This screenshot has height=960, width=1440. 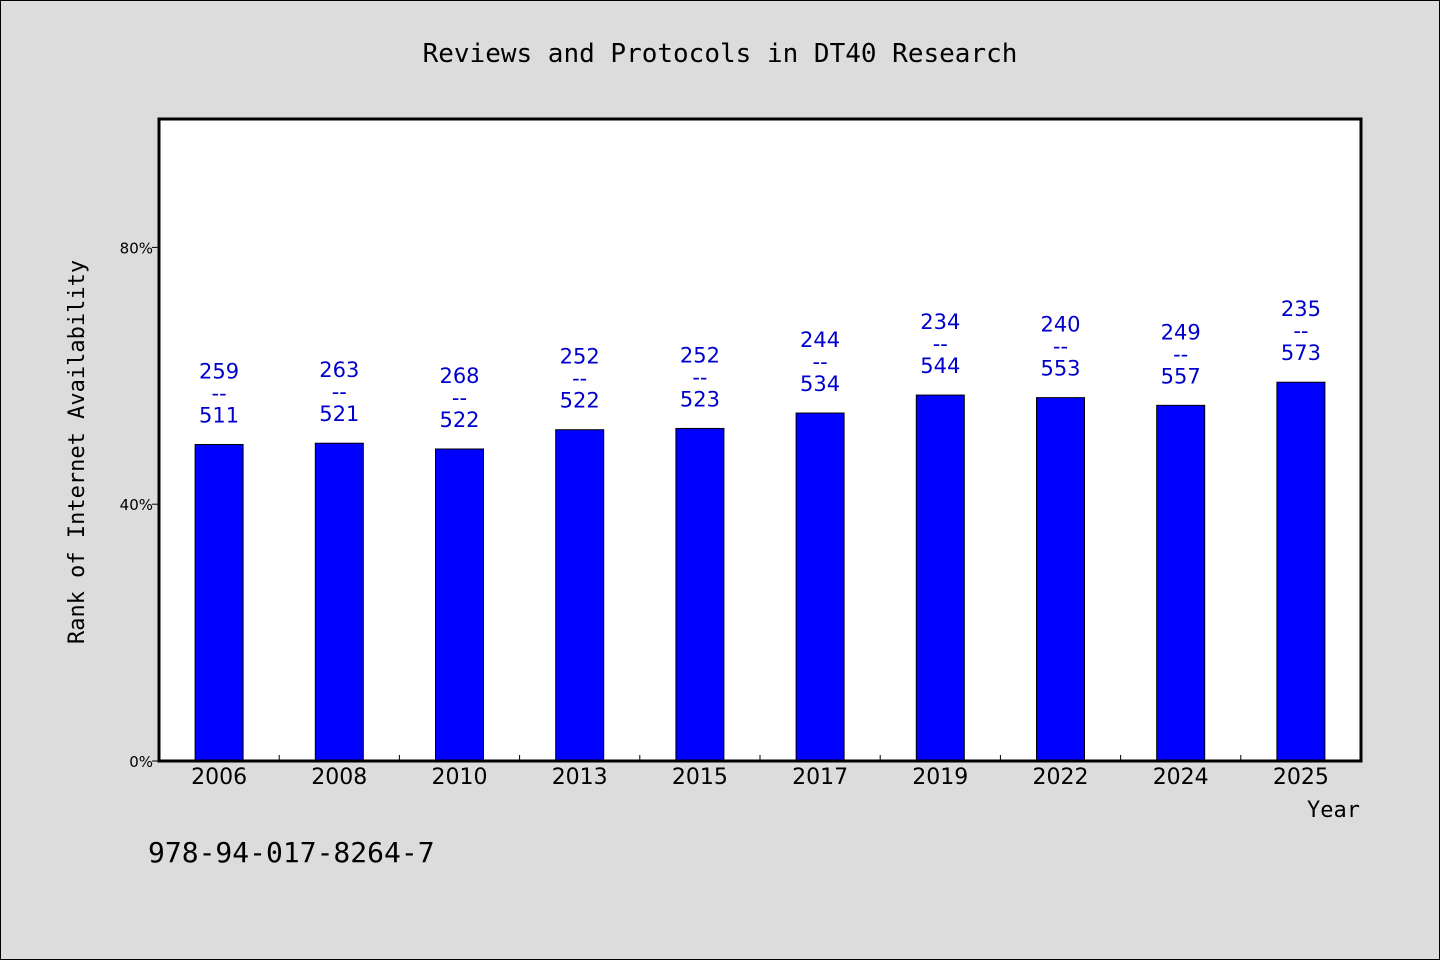 What do you see at coordinates (940, 366) in the screenshot?
I see `data-label-bottom-2019: 544` at bounding box center [940, 366].